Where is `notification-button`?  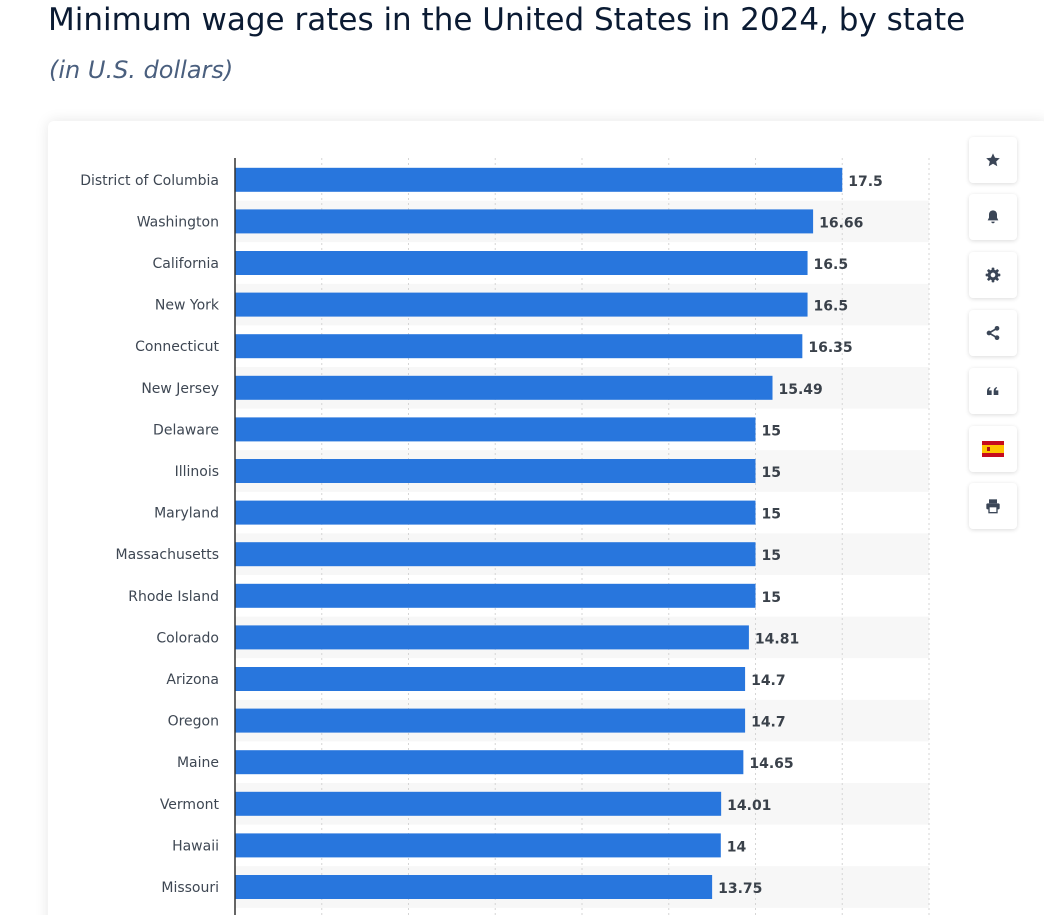 notification-button is located at coordinates (993, 217).